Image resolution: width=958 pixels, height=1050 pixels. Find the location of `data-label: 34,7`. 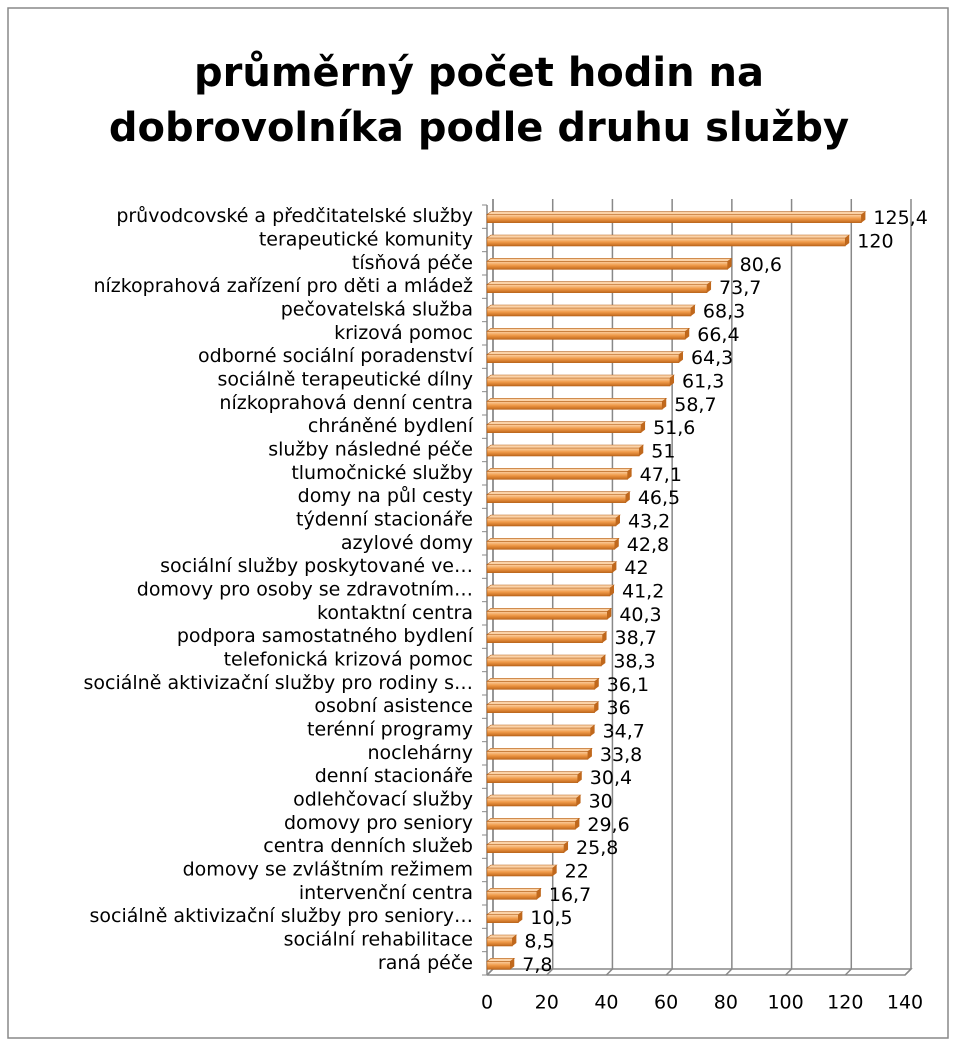

data-label: 34,7 is located at coordinates (624, 732).